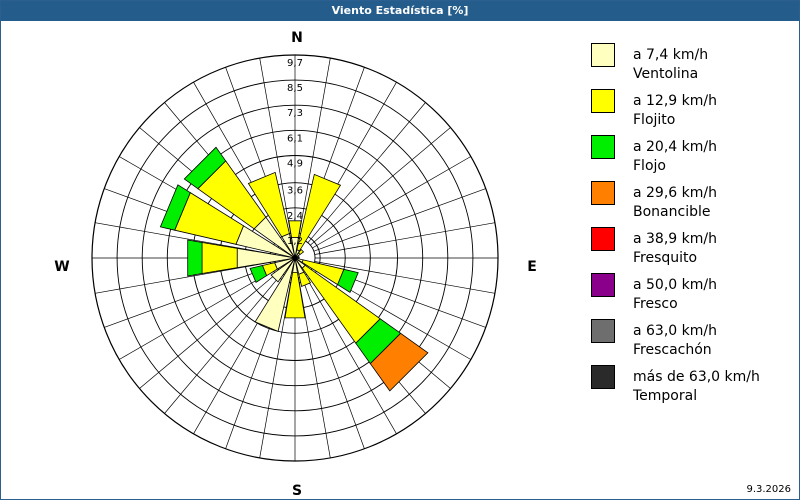 This screenshot has width=800, height=500. What do you see at coordinates (649, 166) in the screenshot?
I see `legend-name: Flojo` at bounding box center [649, 166].